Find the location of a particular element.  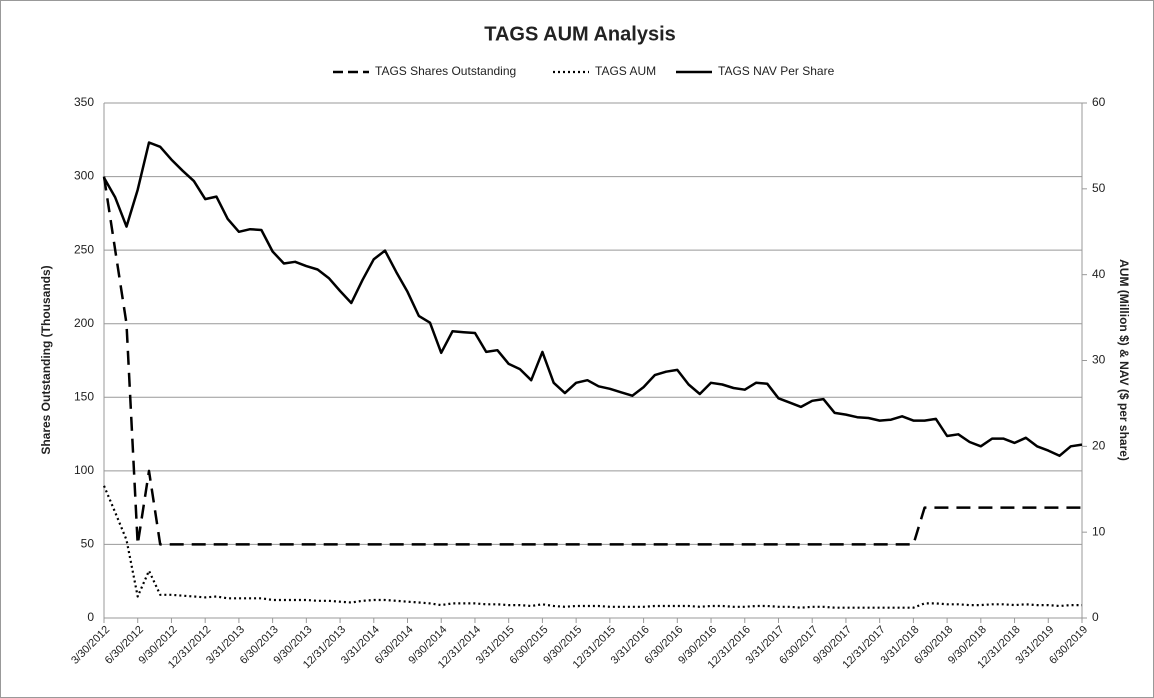

y-tick-label: 50 is located at coordinates (88, 544).